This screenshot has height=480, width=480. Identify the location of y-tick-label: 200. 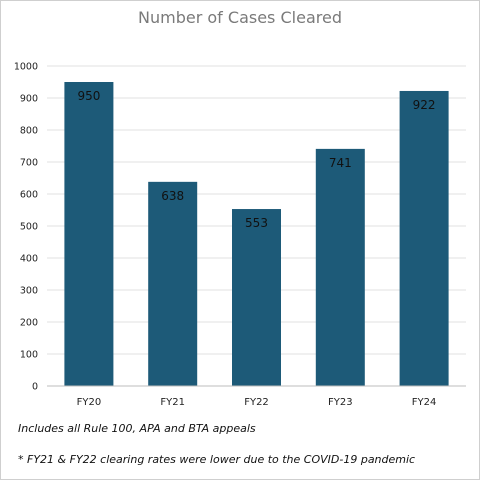
(29, 323).